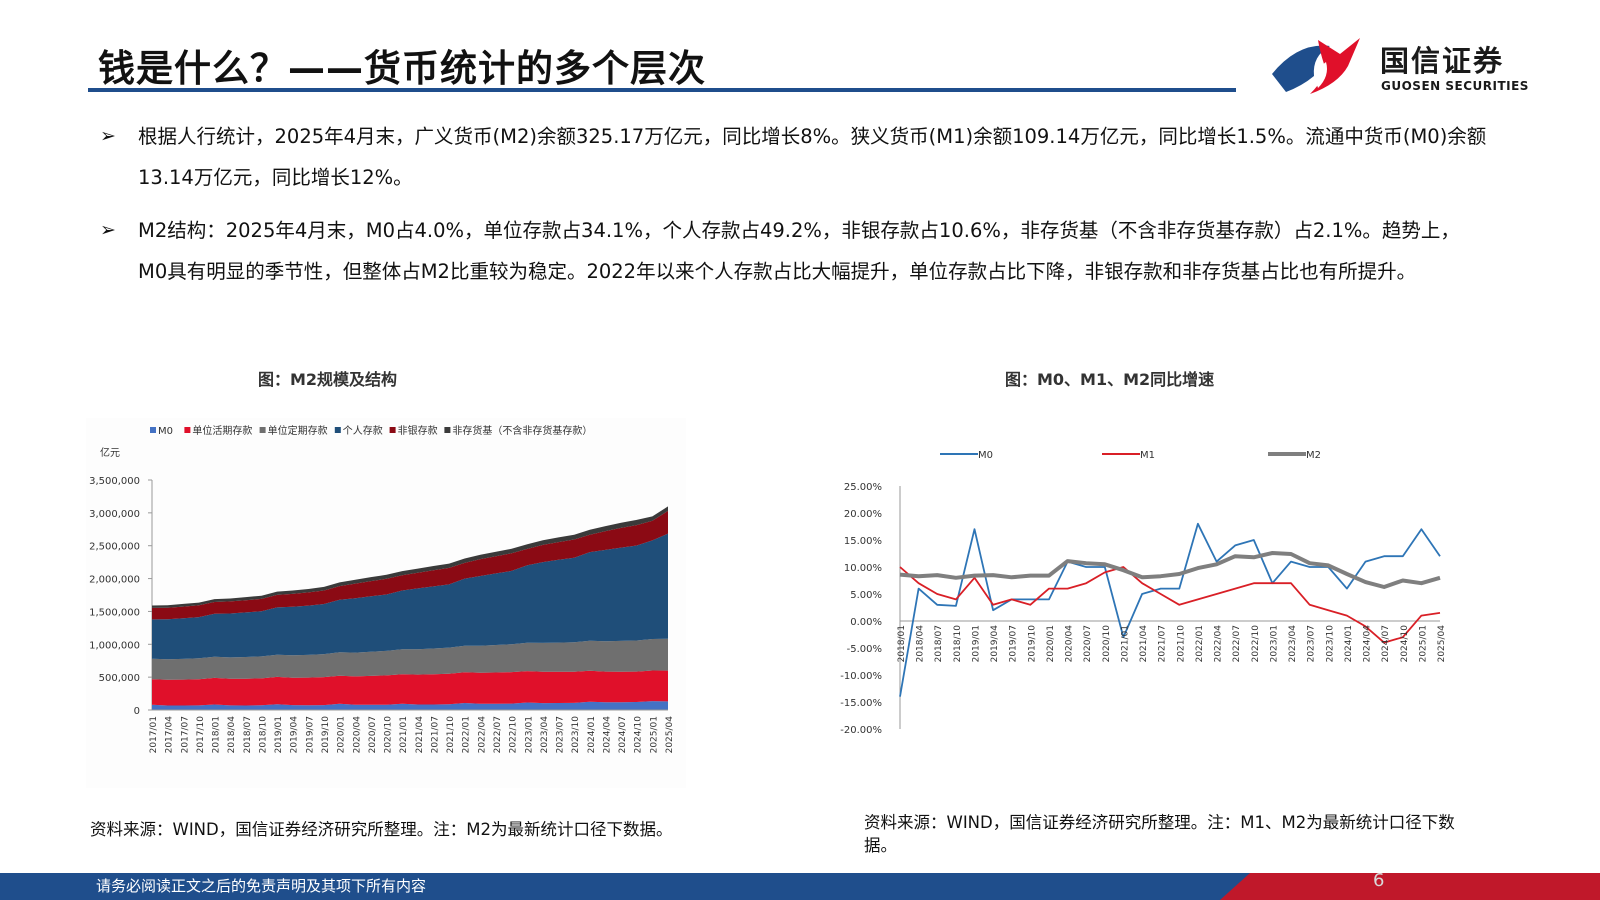  Describe the element at coordinates (482, 735) in the screenshot. I see `x-tick-label: 2022/04` at that location.